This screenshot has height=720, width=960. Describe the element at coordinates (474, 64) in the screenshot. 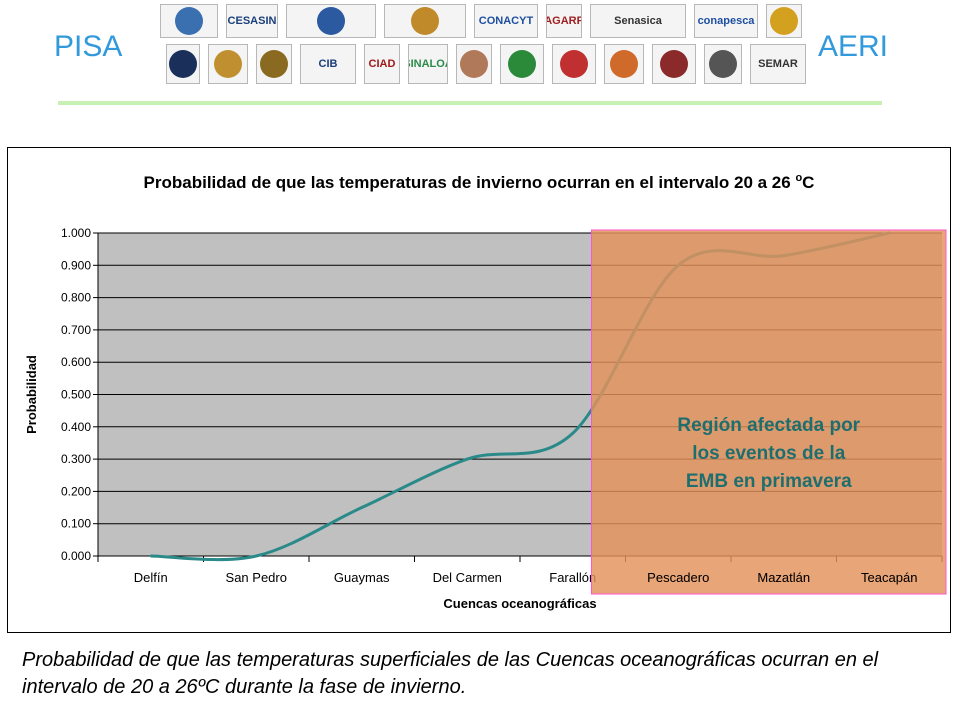

I see `logo-figure` at that location.